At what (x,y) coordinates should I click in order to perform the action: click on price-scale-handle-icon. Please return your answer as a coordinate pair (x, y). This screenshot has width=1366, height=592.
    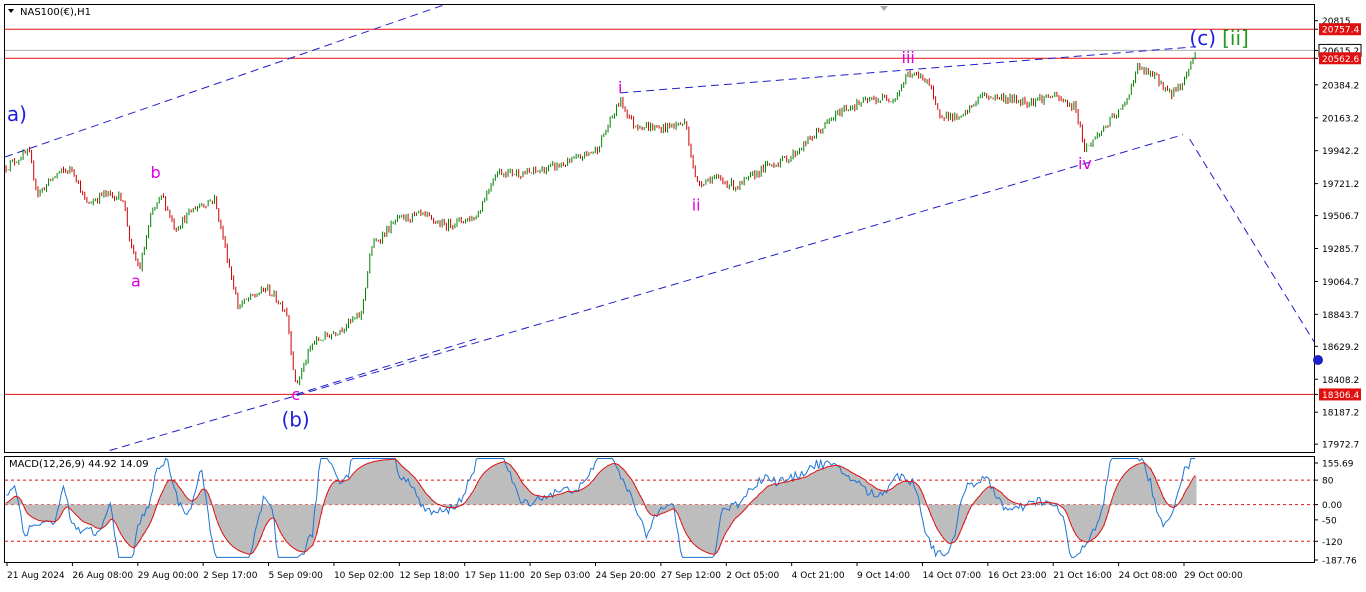
    Looking at the image, I should click on (1318, 360).